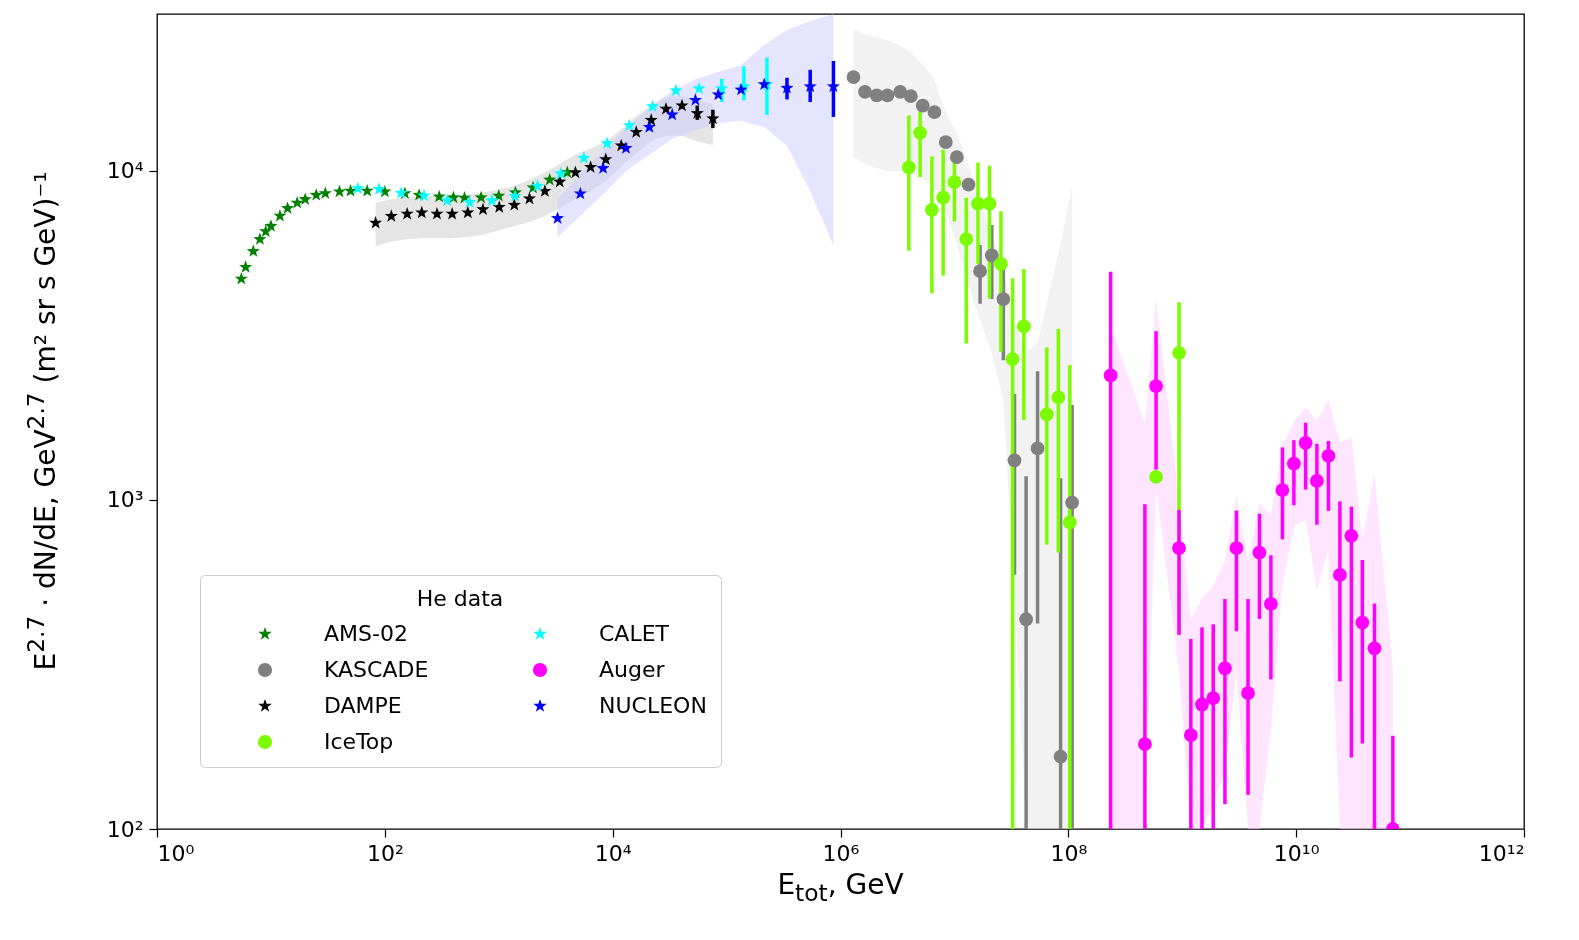 Image resolution: width=1579 pixels, height=940 pixels. What do you see at coordinates (634, 633) in the screenshot?
I see `legend-label: CALET` at bounding box center [634, 633].